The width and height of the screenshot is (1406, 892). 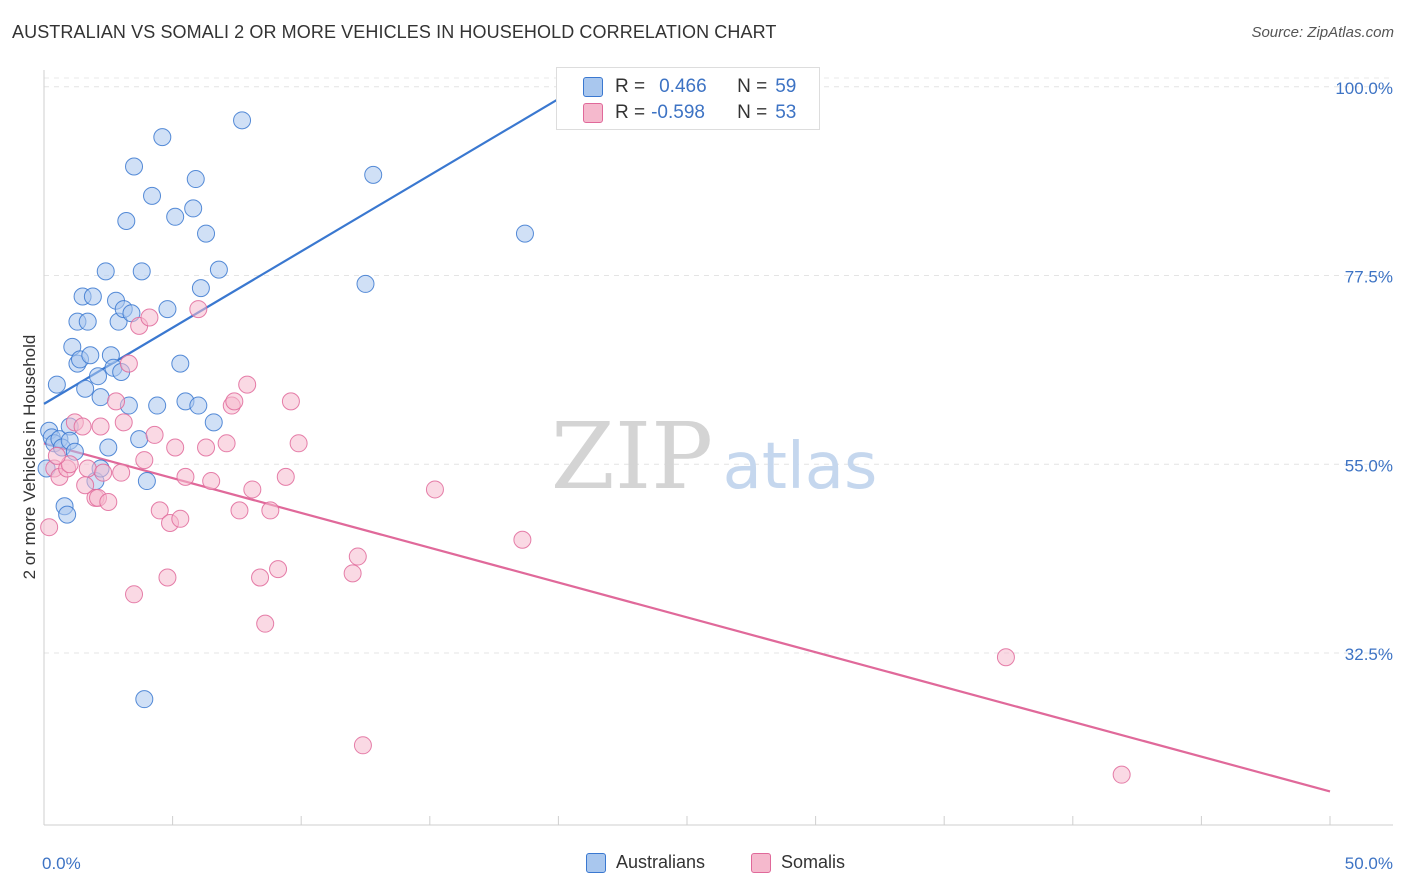 I want to click on y-tick-label-0: 32.5%, so click(x=1369, y=654).